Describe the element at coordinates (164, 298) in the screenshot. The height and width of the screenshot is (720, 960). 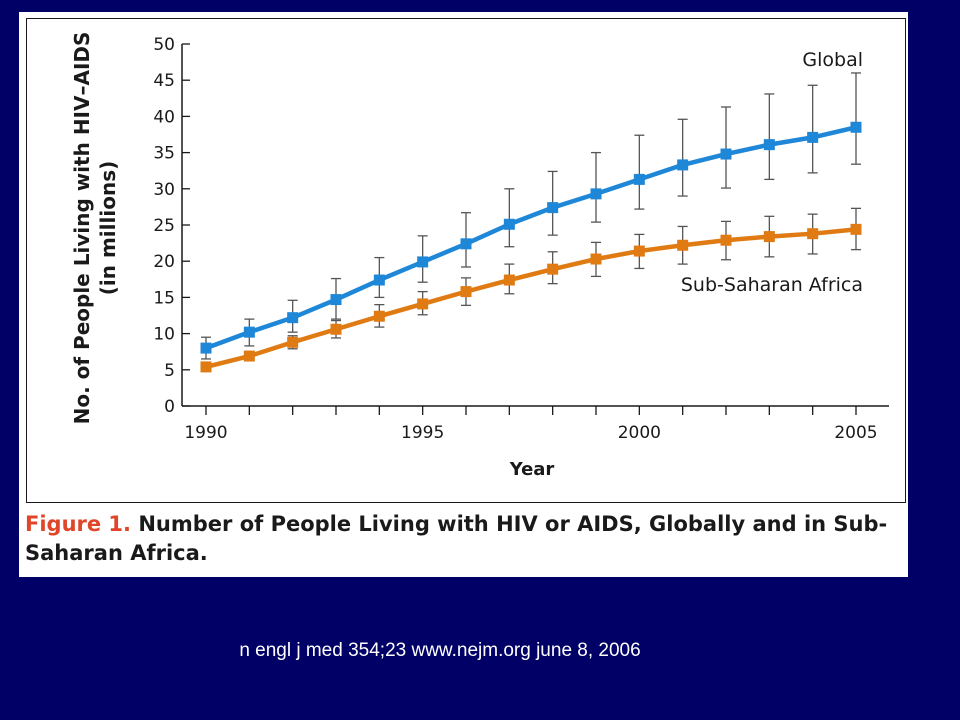
I see `y-tick-label: 15` at that location.